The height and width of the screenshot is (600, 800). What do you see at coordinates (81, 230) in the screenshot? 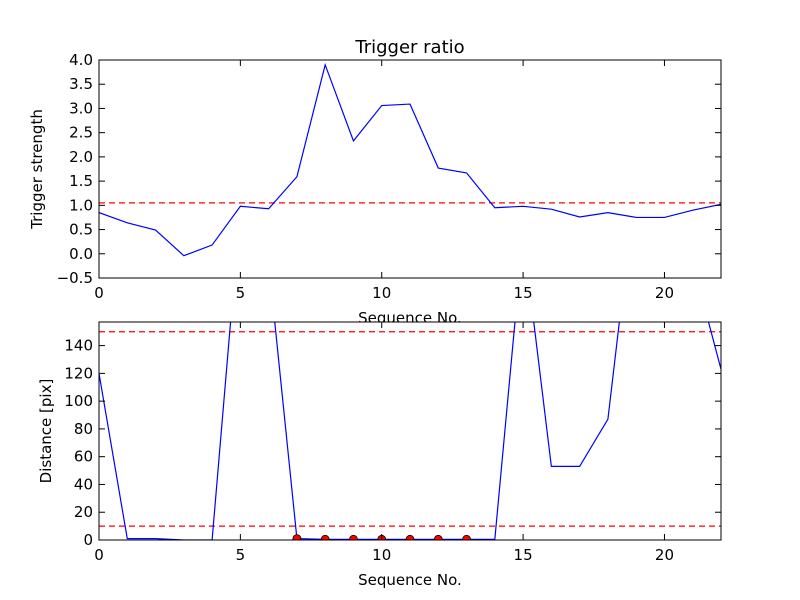
I see `y-tick-label: 0.5` at bounding box center [81, 230].